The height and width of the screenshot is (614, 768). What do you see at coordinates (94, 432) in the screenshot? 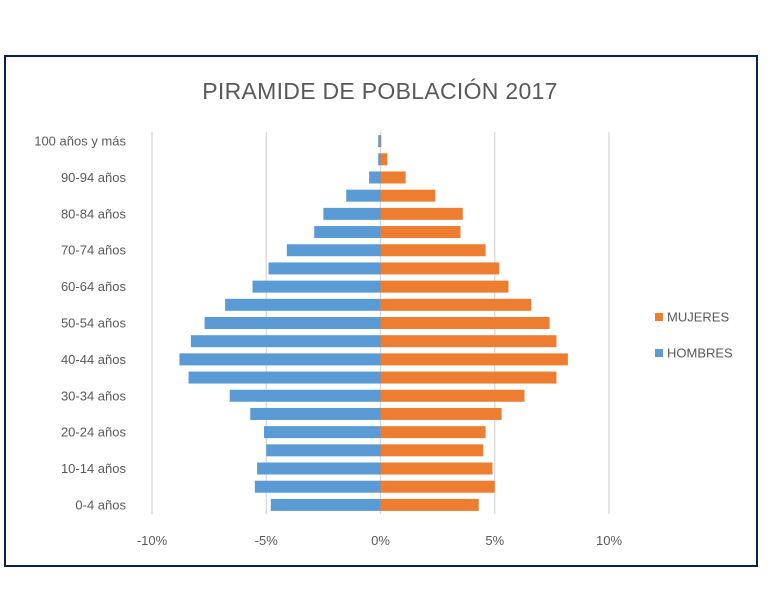
I see `y-tick-label: 20-24 años` at bounding box center [94, 432].